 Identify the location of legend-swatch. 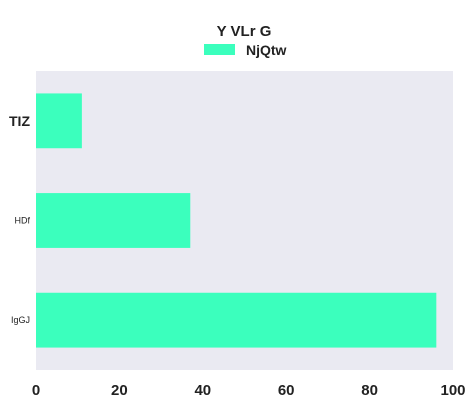
(219, 49).